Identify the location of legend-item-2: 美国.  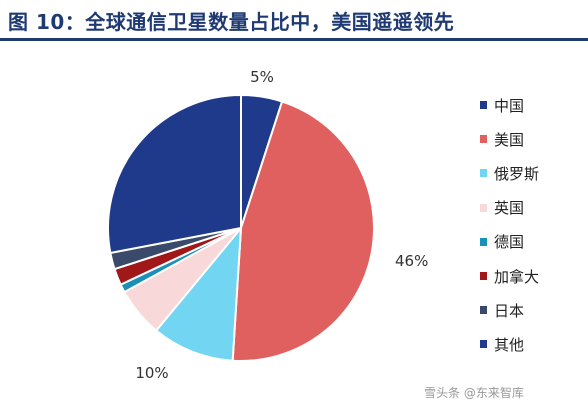
(509, 139).